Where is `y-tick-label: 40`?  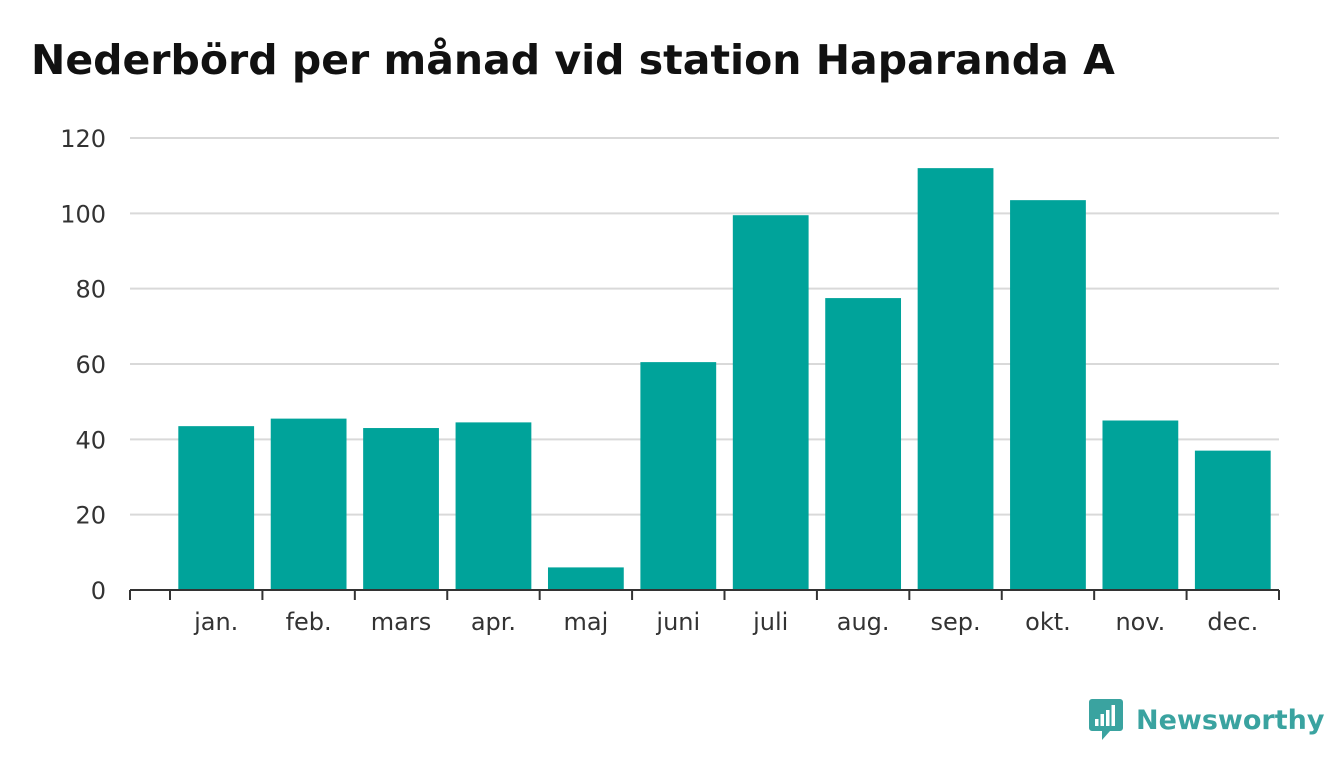
y-tick-label: 40 is located at coordinates (90, 440).